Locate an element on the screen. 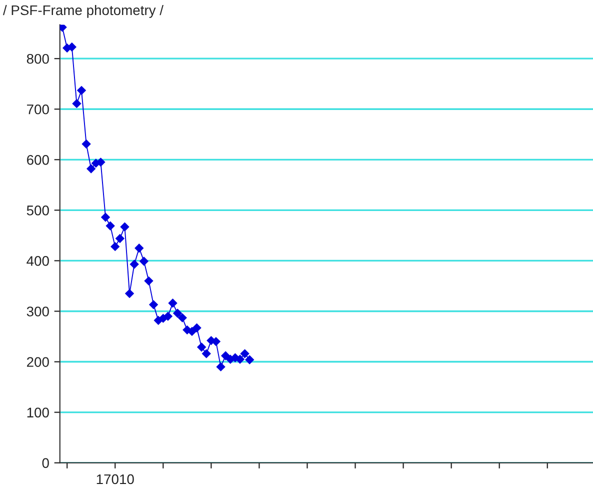  y-tick-label: 0 is located at coordinates (45, 463).